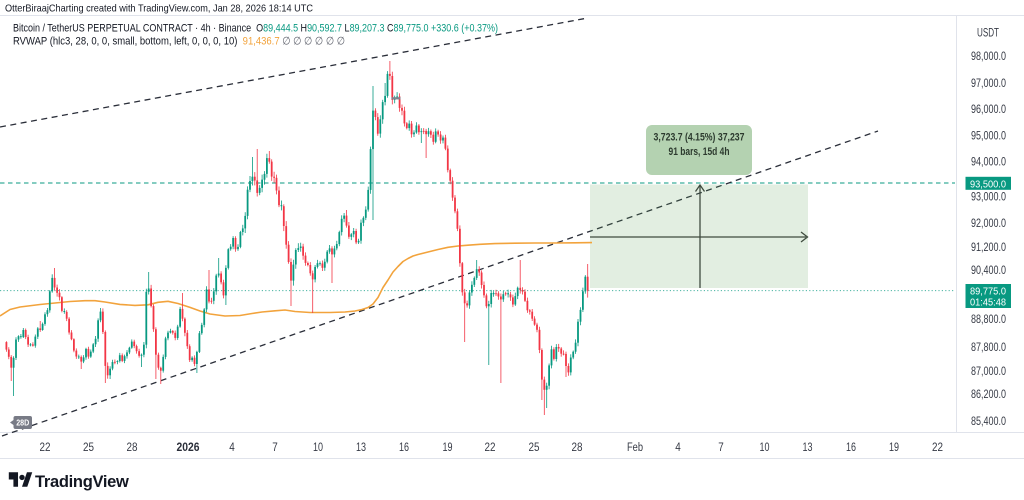 This screenshot has height=500, width=1024. Describe the element at coordinates (988, 137) in the screenshot. I see `svg-text: 95,000.0` at that location.